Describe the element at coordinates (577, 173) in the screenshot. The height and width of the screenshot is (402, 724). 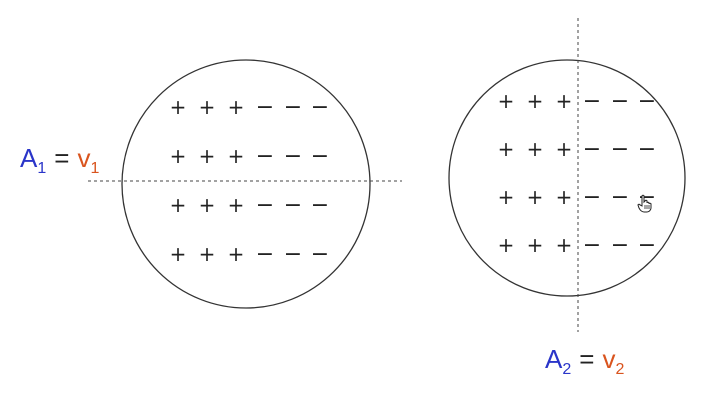
I see `right-circle-charge-grid: + + + − − −+ + + − − −+ + + − − −+ + + − − −` at that location.